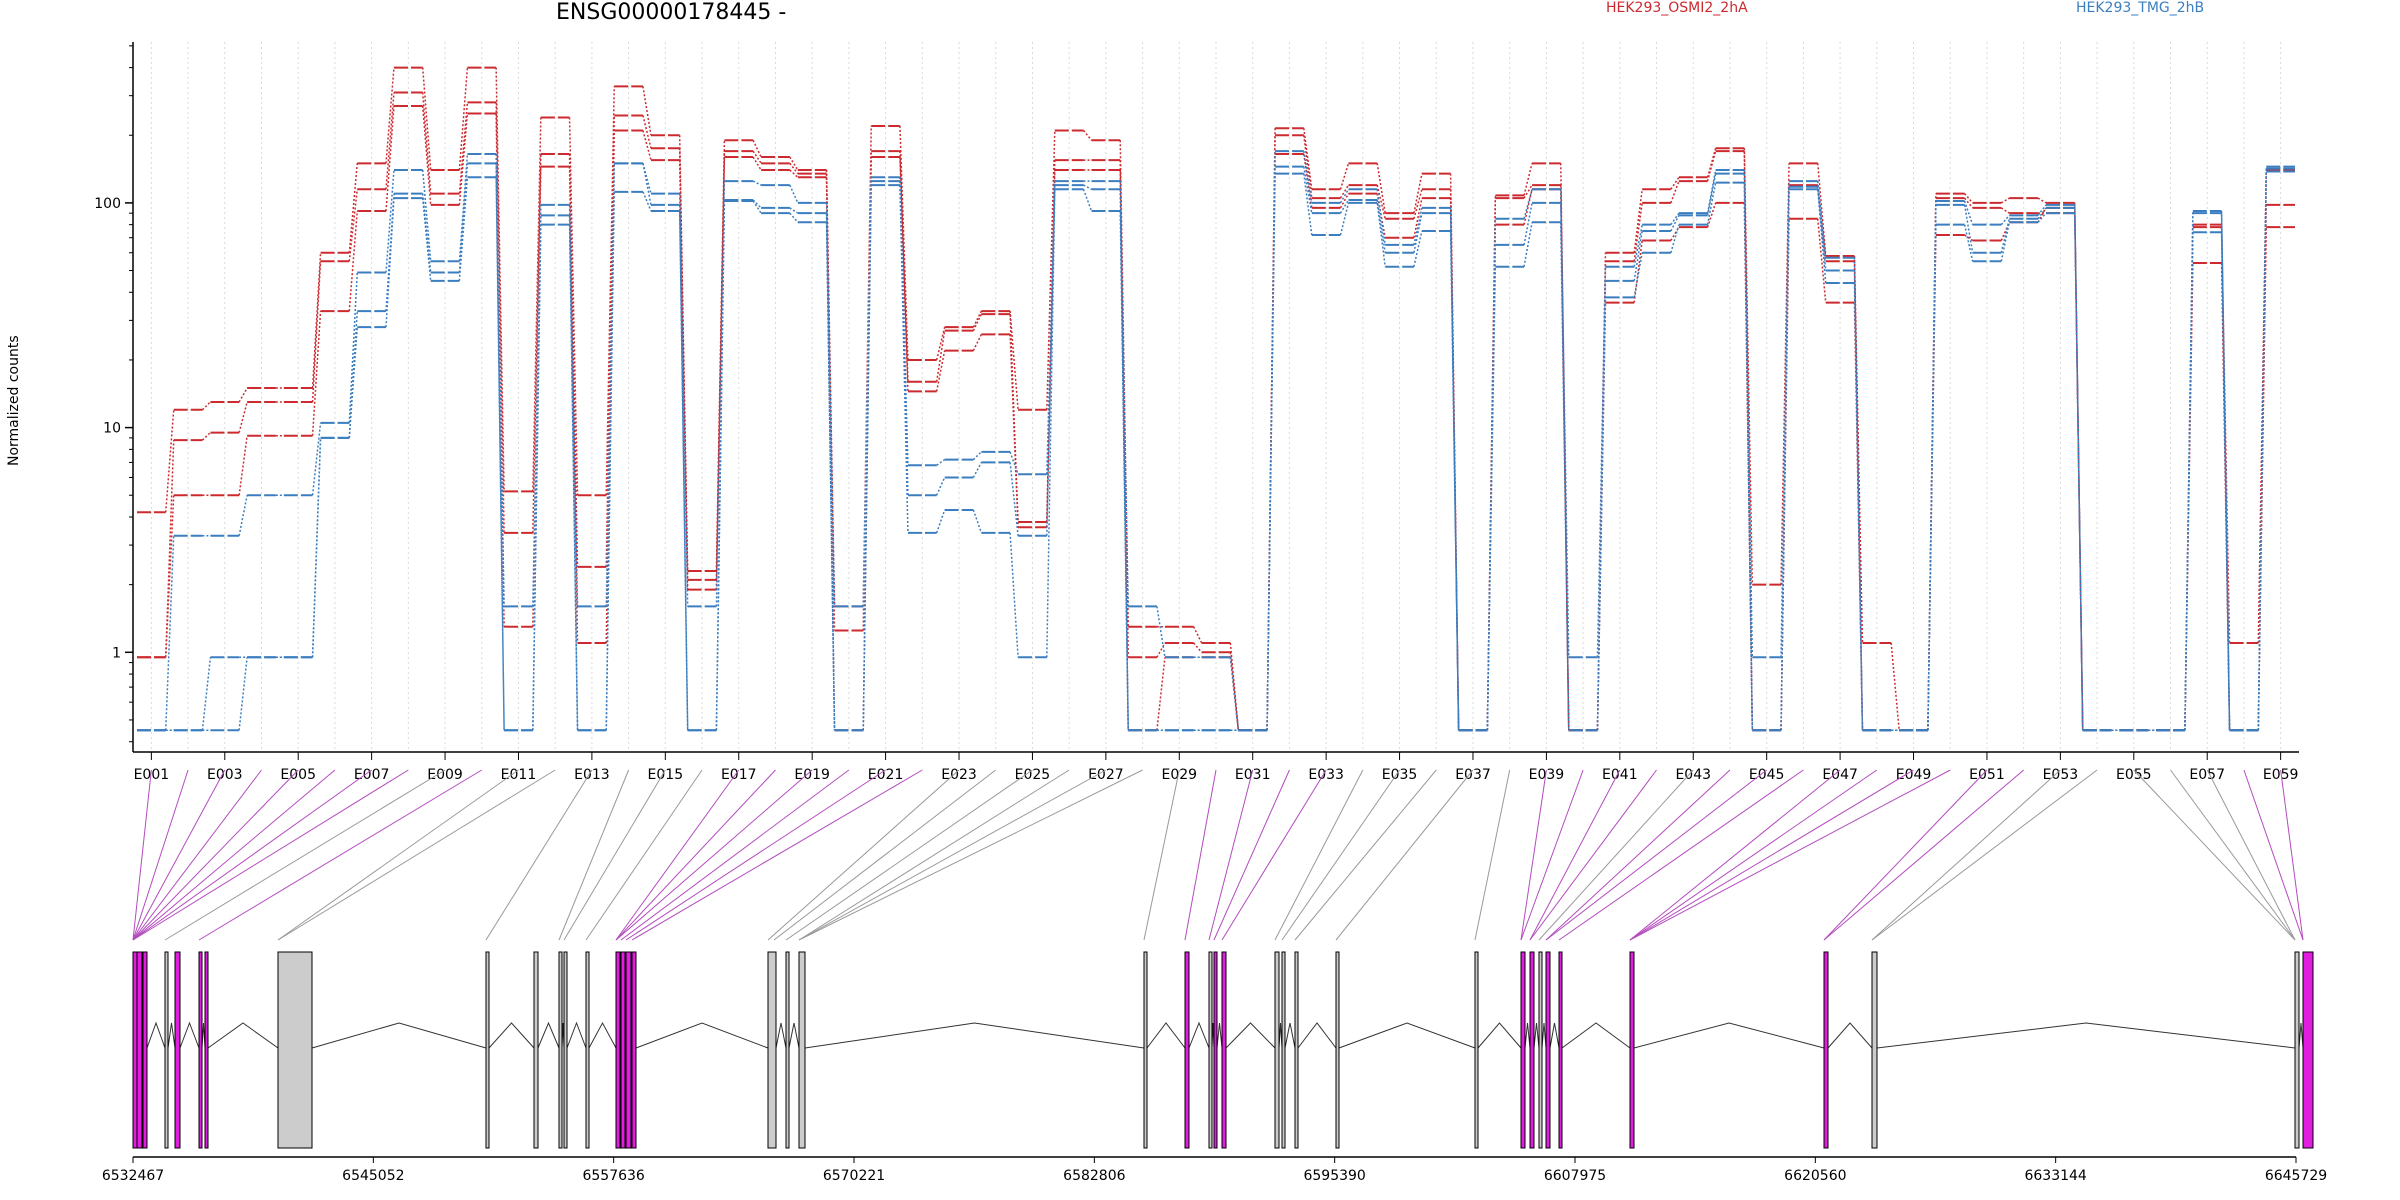  I want to click on x-tick-label: E019, so click(812, 775).